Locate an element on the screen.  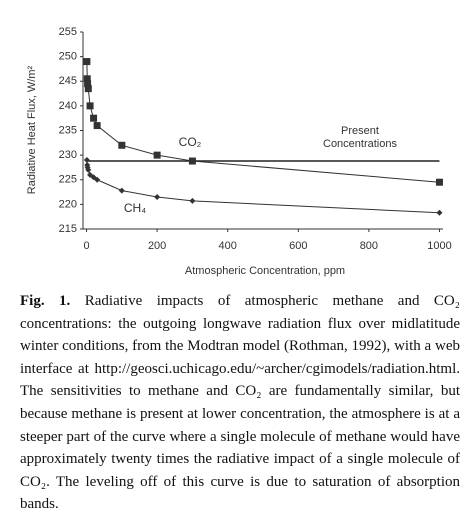
y-tick-label: 250 is located at coordinates (68, 57).